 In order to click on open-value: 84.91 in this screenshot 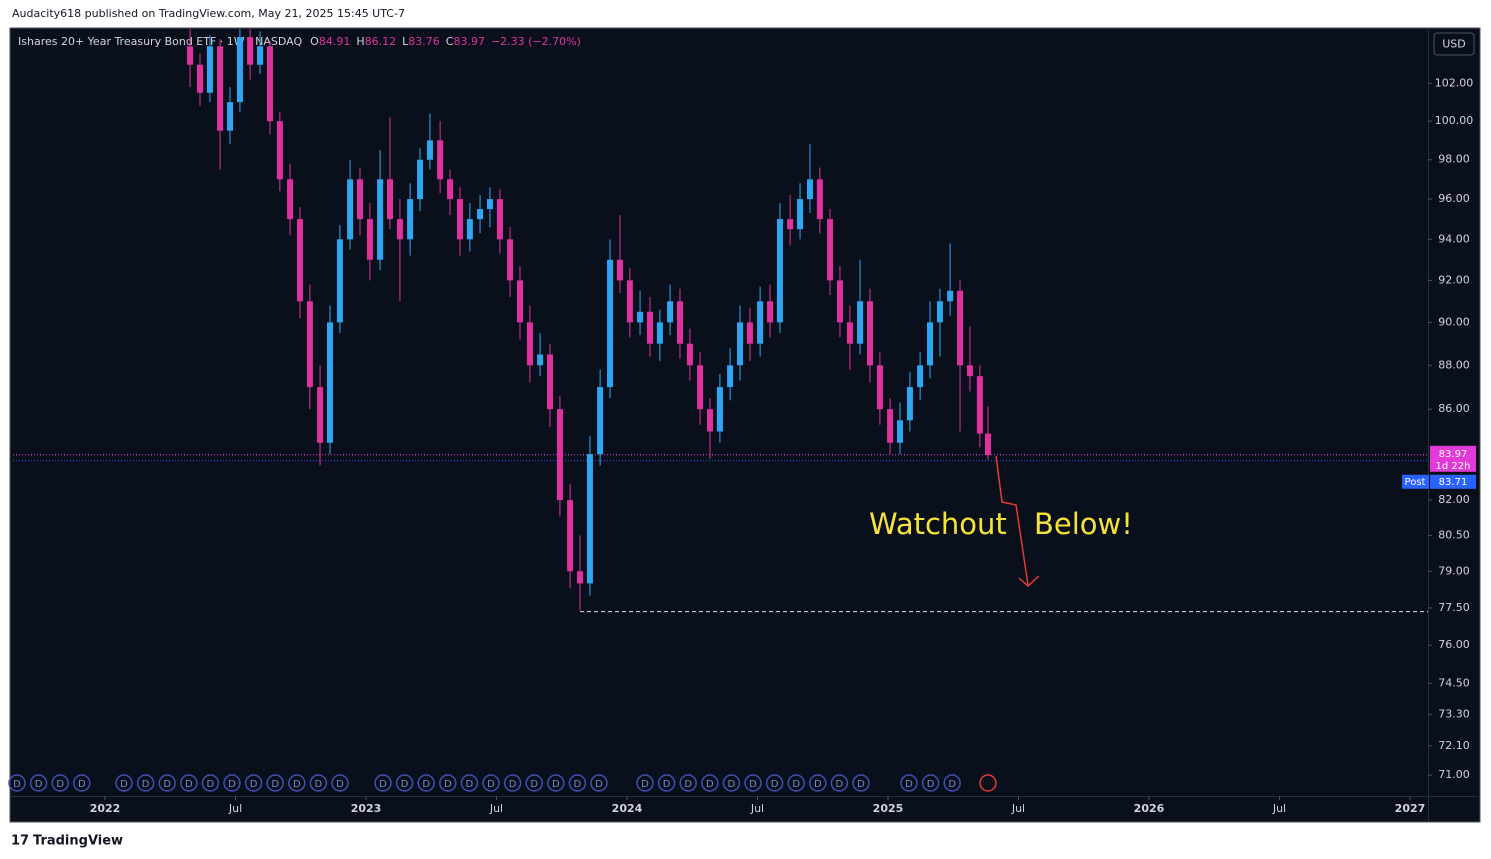, I will do `click(335, 41)`.